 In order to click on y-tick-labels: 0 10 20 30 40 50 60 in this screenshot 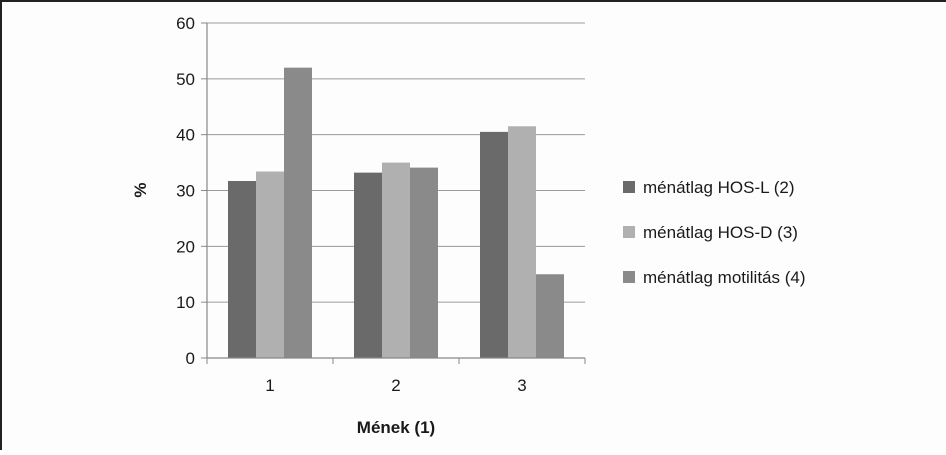, I will do `click(185, 191)`.